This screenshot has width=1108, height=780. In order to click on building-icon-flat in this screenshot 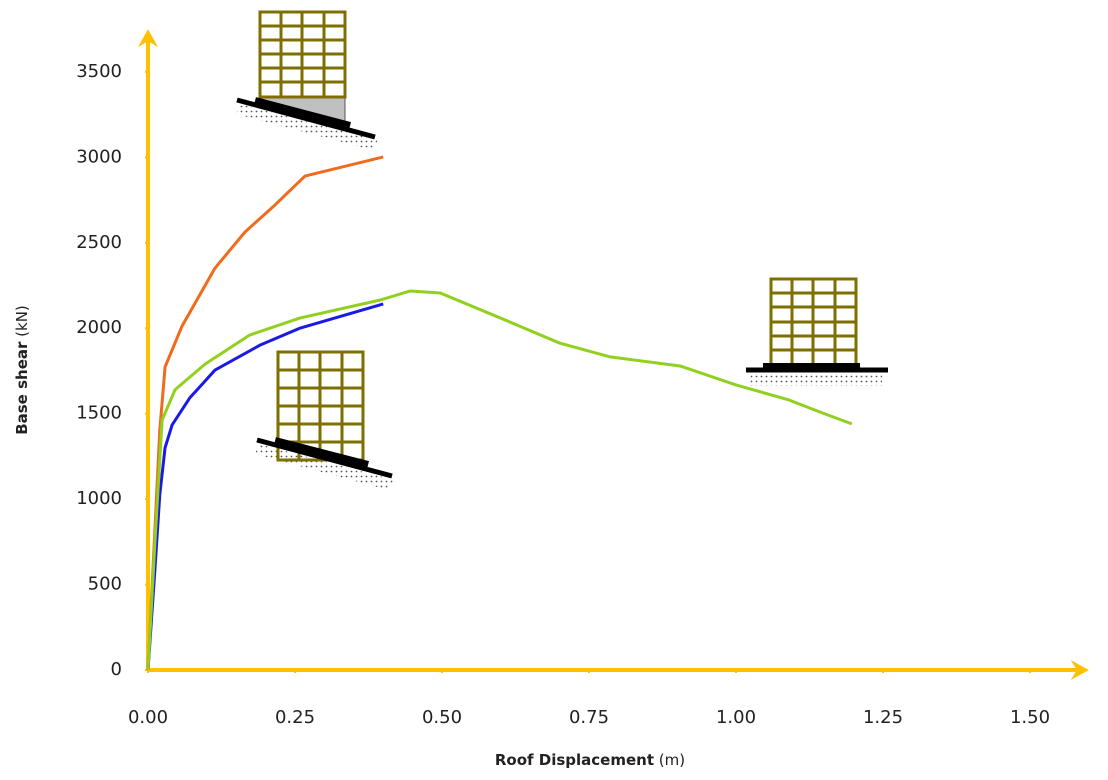, I will do `click(817, 331)`.